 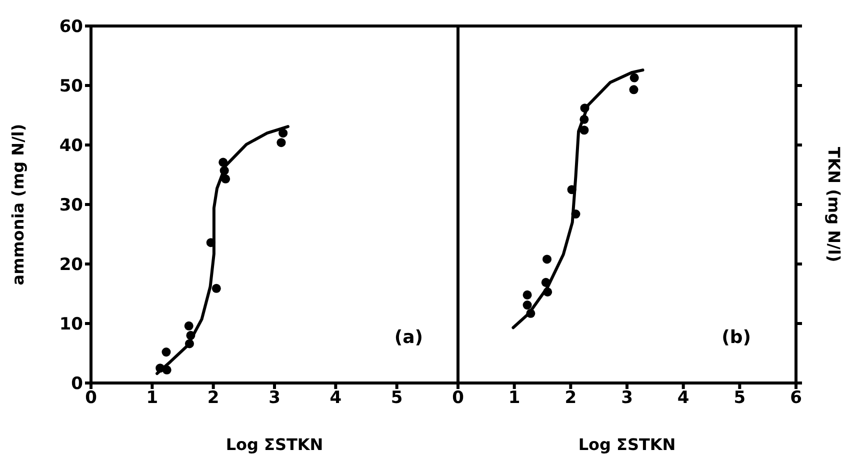 I want to click on line-series, so click(x=223, y=250).